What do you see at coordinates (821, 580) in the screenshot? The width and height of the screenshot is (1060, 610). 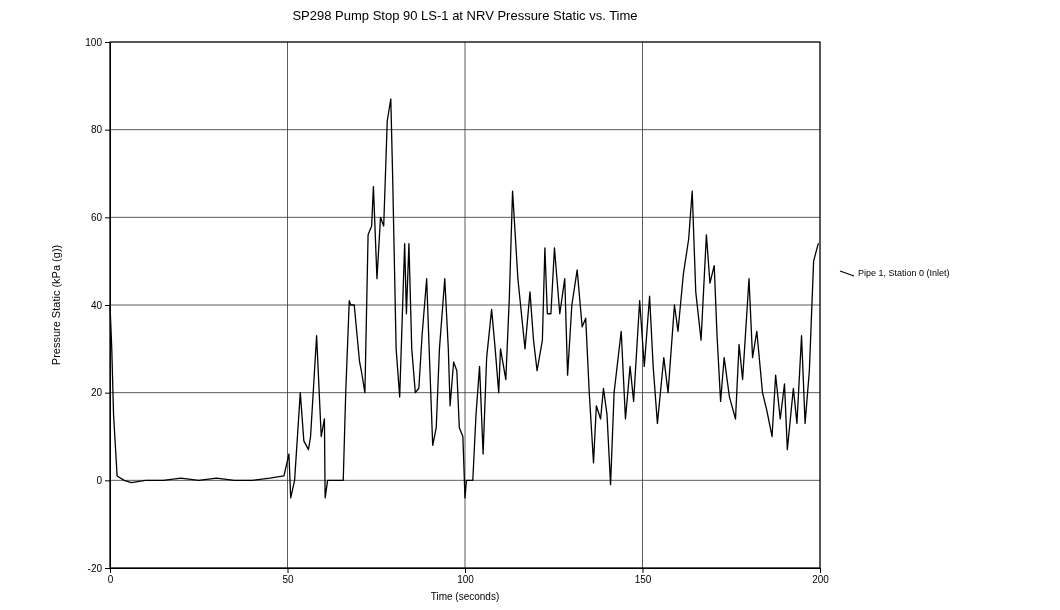 I see `x-tick-label: 200` at bounding box center [821, 580].